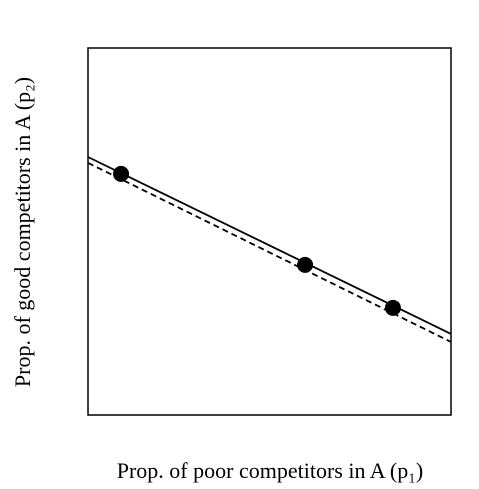 This screenshot has height=489, width=479. Describe the element at coordinates (270, 470) in the screenshot. I see `x-axis-label: Prop. of poor competitors in A (p₁)` at that location.